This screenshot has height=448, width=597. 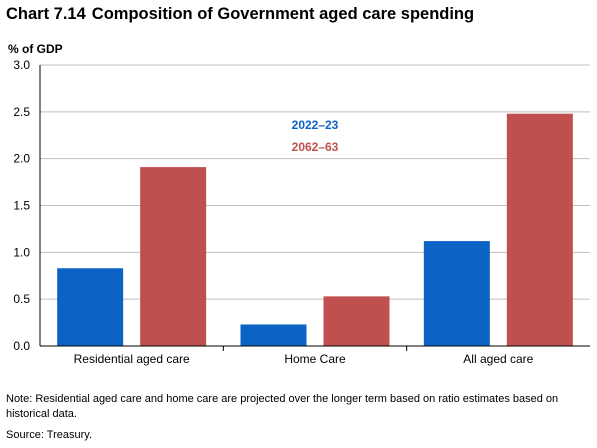 What do you see at coordinates (21, 346) in the screenshot?
I see `y-tick-label: 0.0` at bounding box center [21, 346].